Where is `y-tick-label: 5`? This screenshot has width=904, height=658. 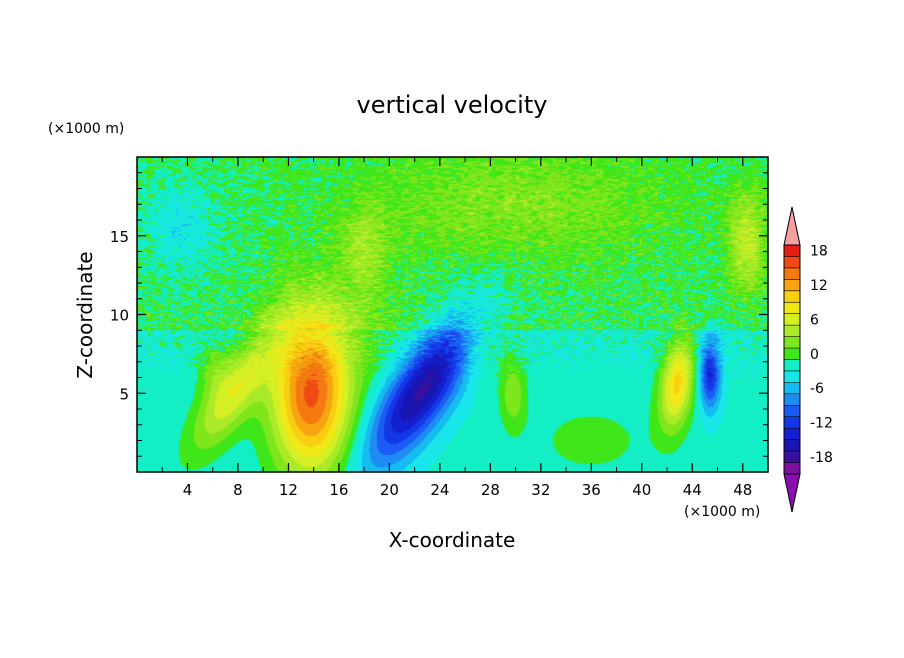 y-tick-label: 5 is located at coordinates (124, 394).